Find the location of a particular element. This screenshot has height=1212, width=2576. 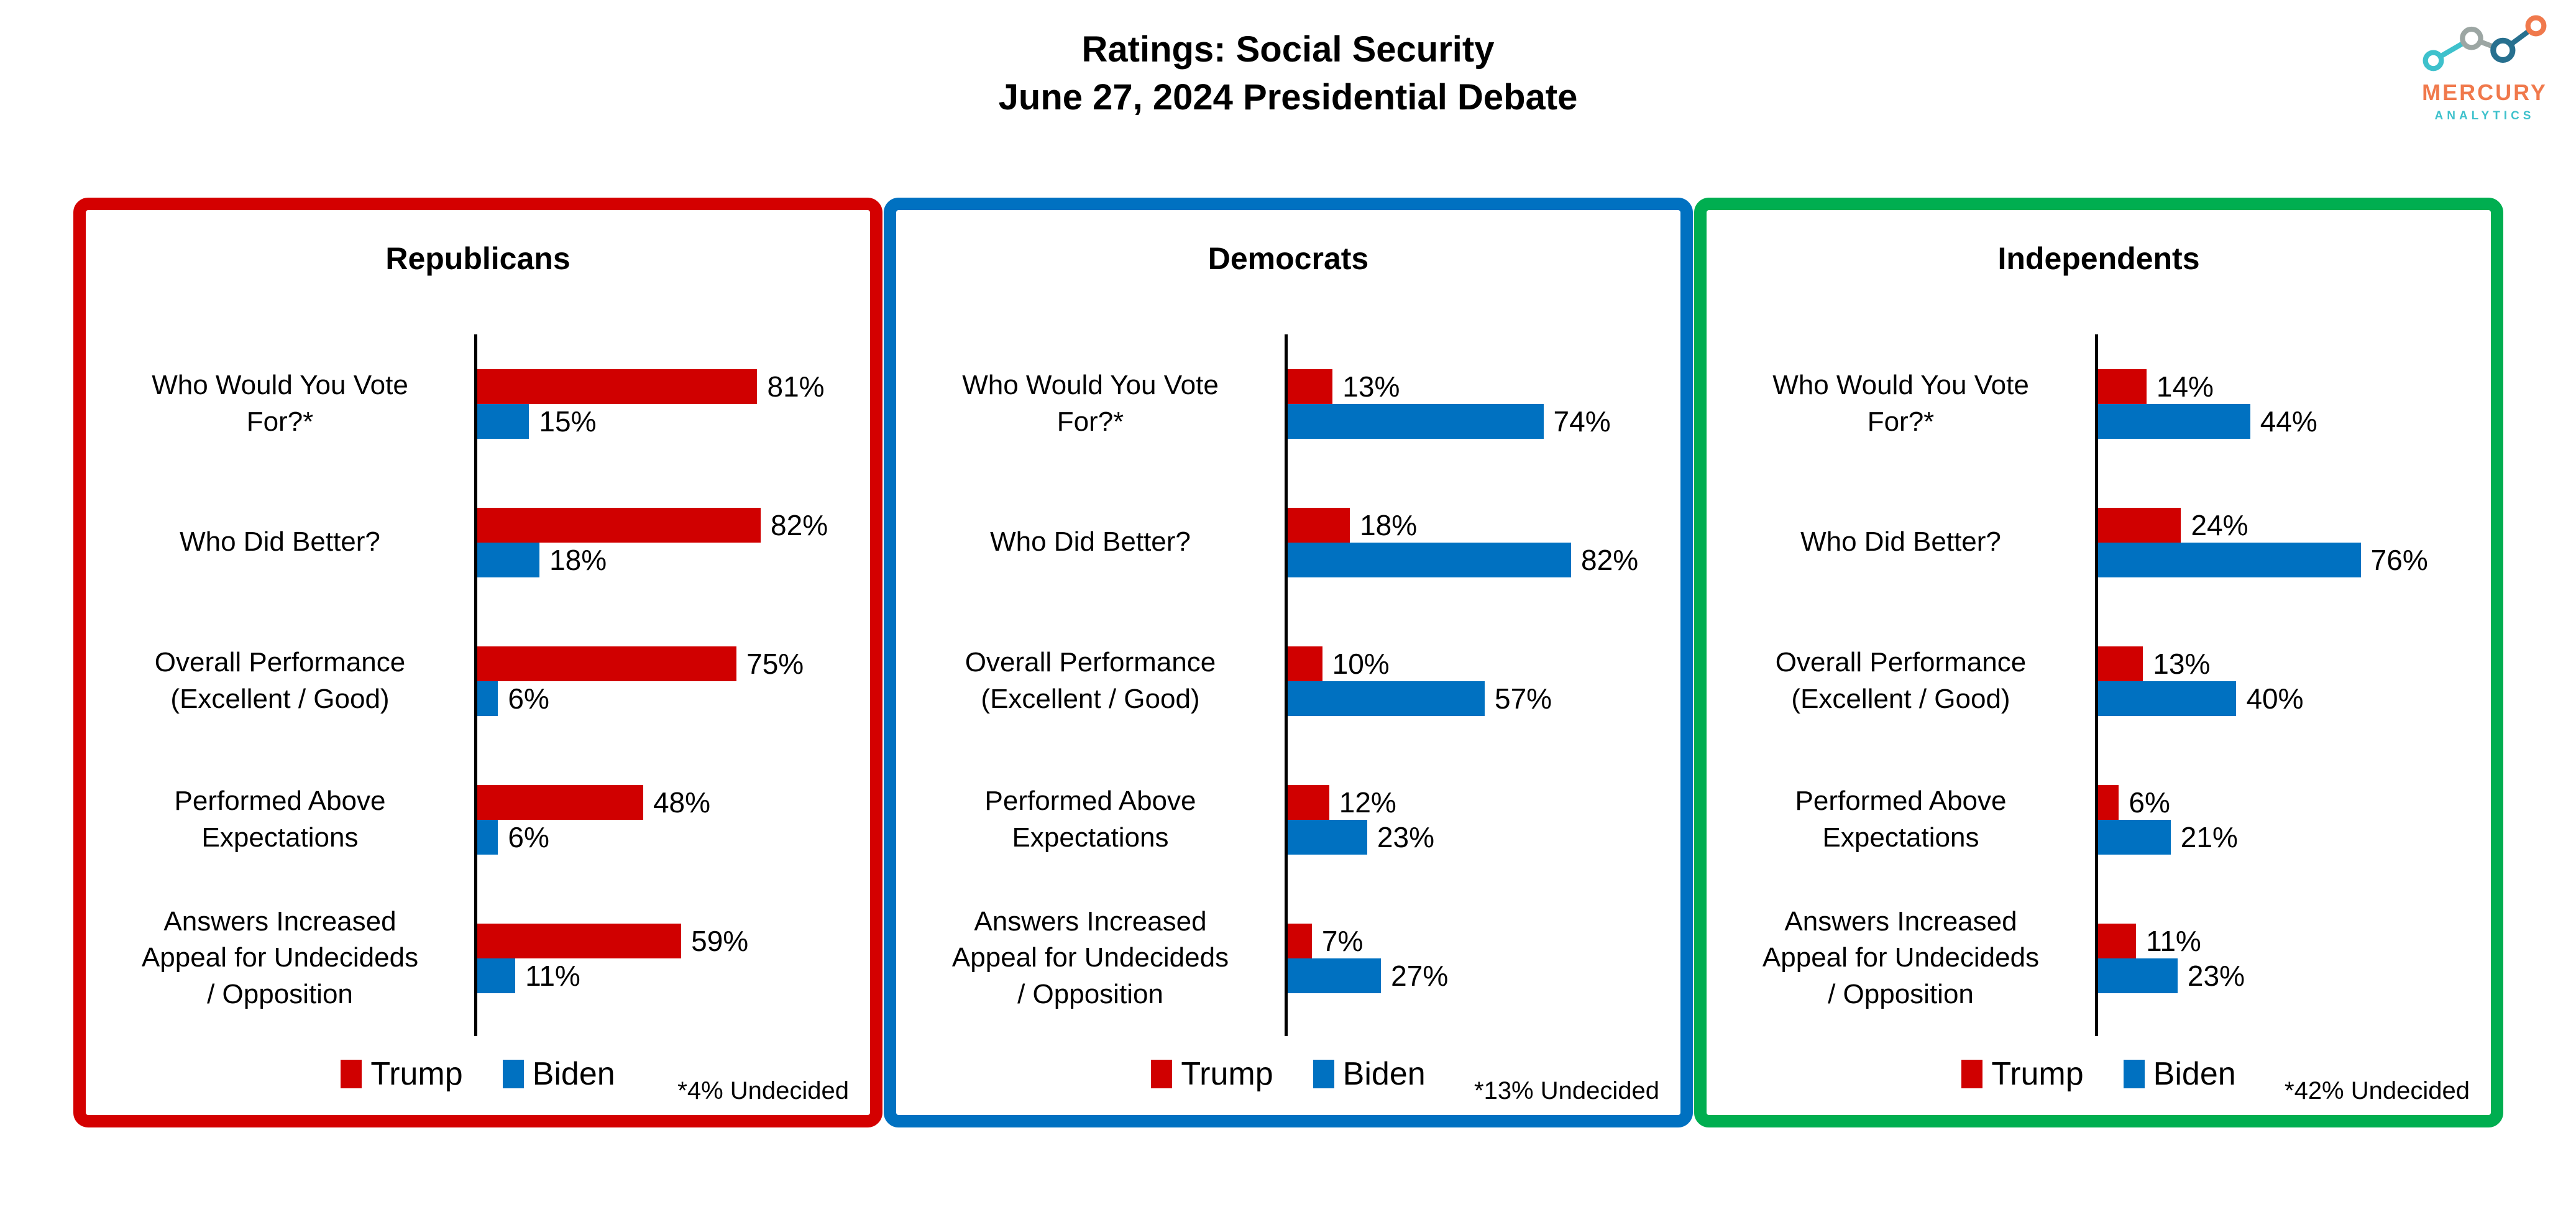

trump-value-label: 82% is located at coordinates (799, 524).